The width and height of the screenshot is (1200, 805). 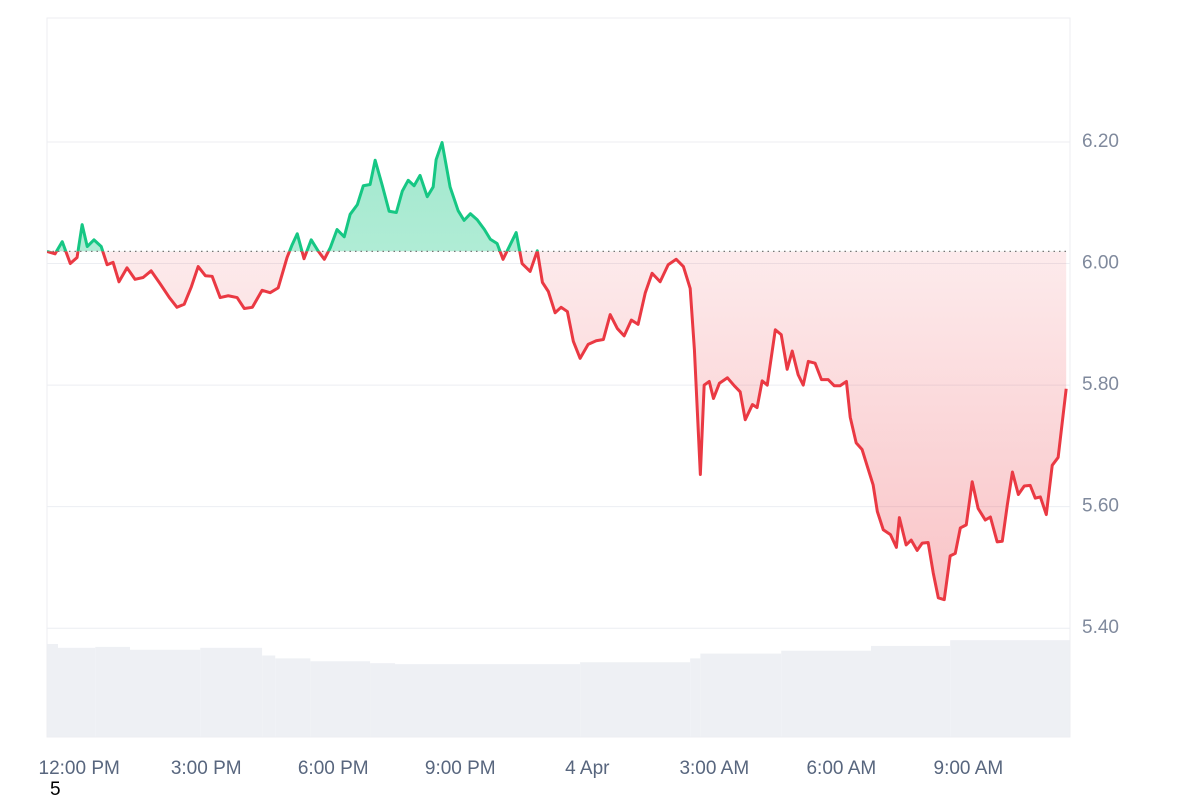 What do you see at coordinates (206, 768) in the screenshot?
I see `x-tick-label: 3:00 PM` at bounding box center [206, 768].